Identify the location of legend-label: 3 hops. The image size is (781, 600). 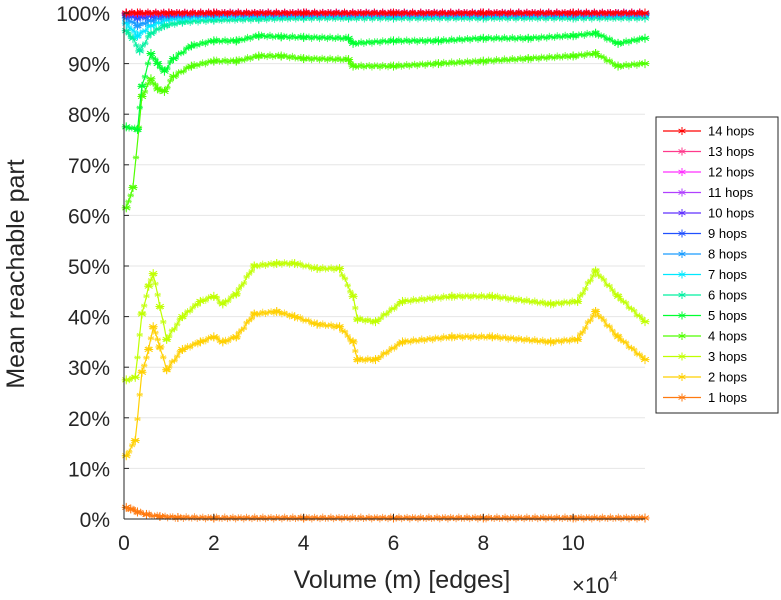
(728, 356).